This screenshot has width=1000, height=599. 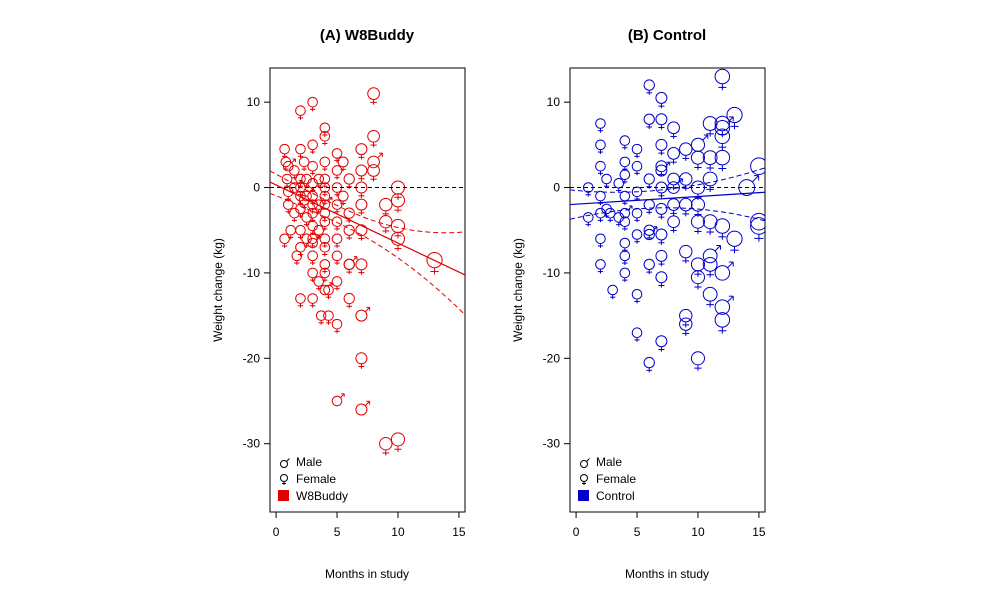 I want to click on y-axis-label: Weight change (kg), so click(x=218, y=290).